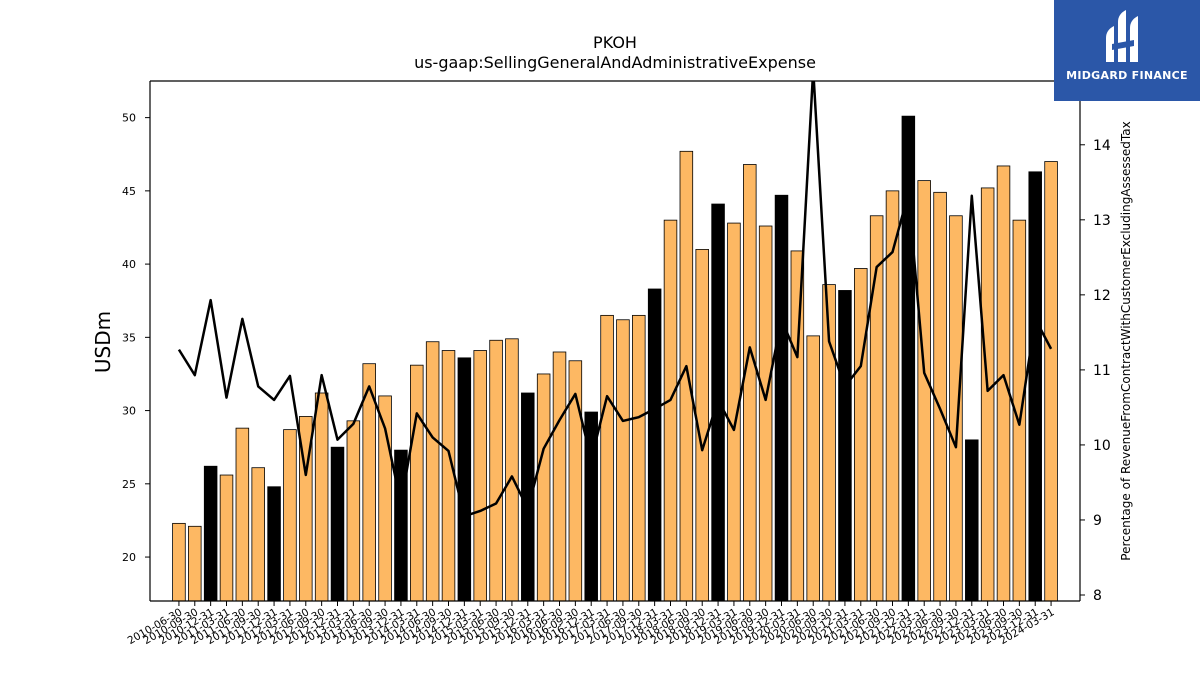 The width and height of the screenshot is (1200, 675). What do you see at coordinates (1102, 371) in the screenshot?
I see `y2-tick-label: 11` at bounding box center [1102, 371].